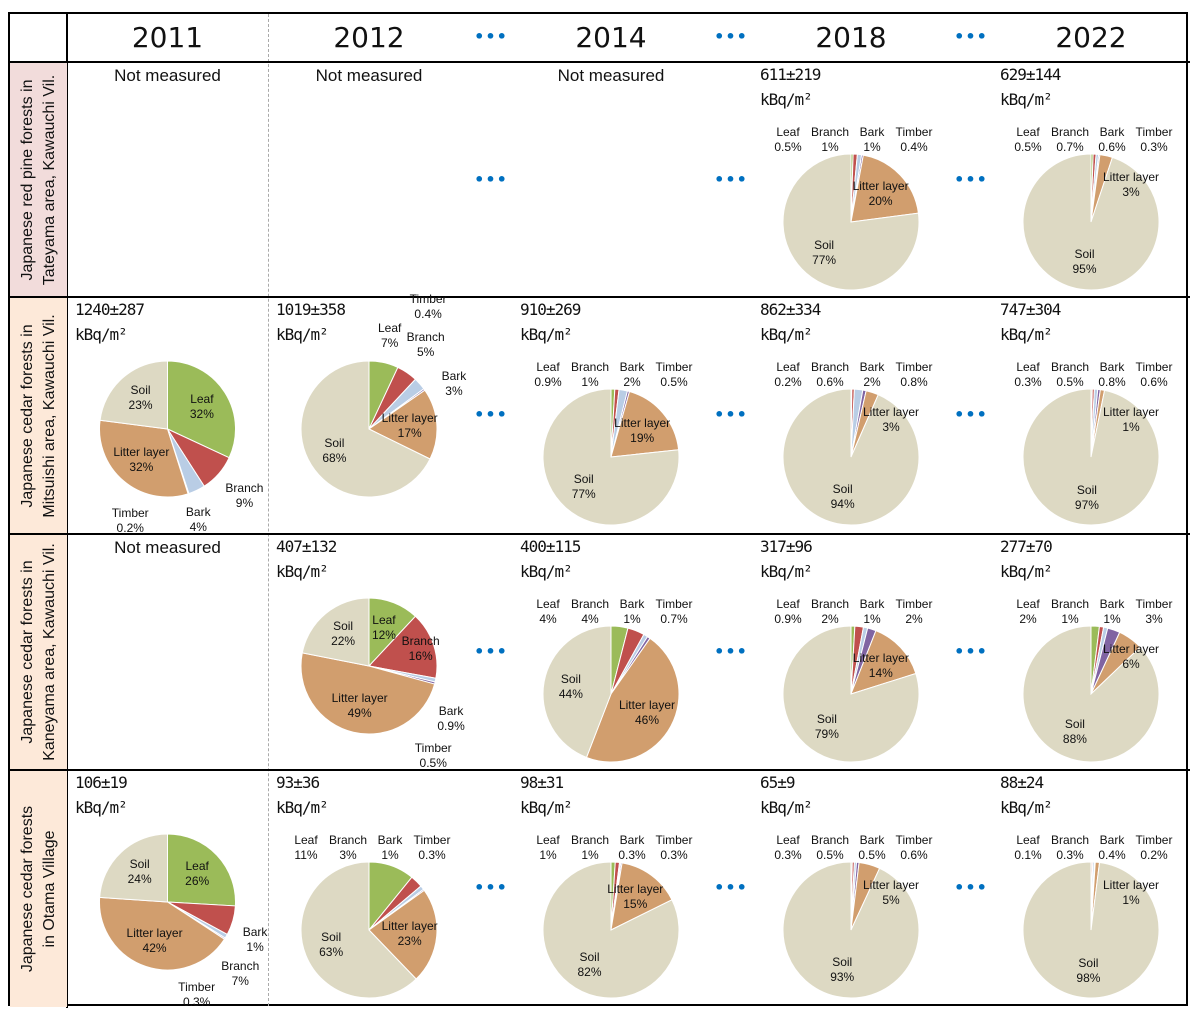  What do you see at coordinates (589, 971) in the screenshot?
I see `slice-label-value: 82%` at bounding box center [589, 971].